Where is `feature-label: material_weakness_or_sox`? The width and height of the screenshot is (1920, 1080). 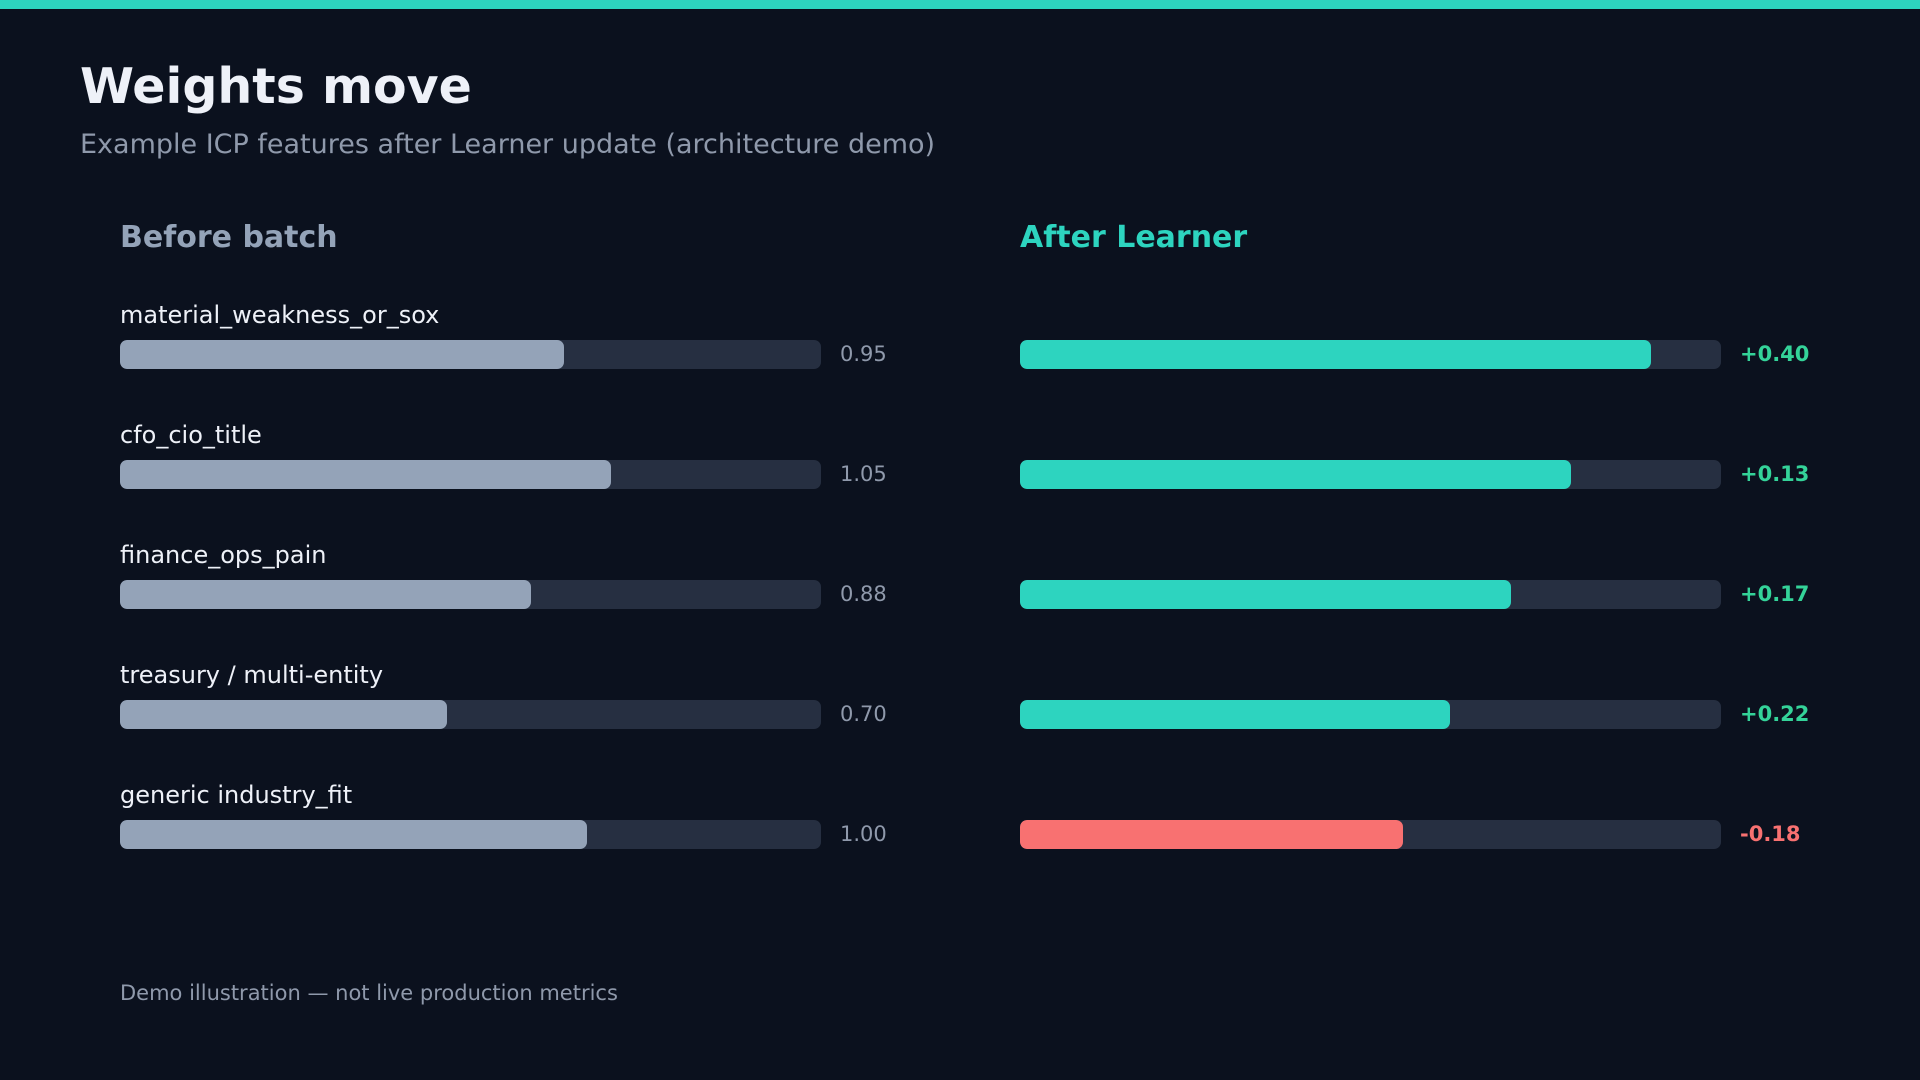 feature-label: material_weakness_or_sox is located at coordinates (280, 315).